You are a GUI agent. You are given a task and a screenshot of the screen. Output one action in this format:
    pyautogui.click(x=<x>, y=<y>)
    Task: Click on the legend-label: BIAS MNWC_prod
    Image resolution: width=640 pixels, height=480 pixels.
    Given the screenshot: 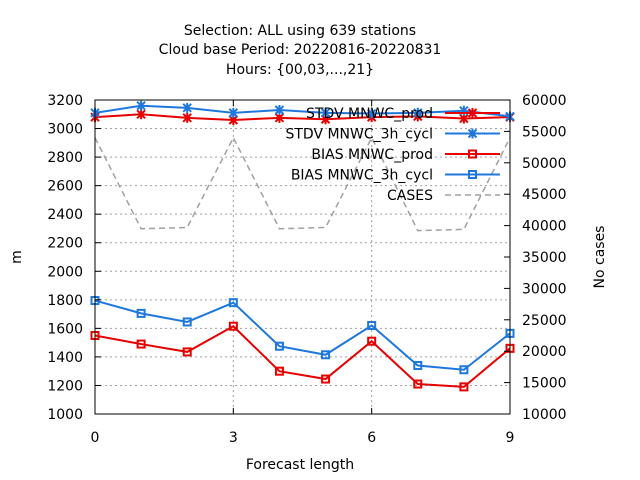 What is the action you would take?
    pyautogui.click(x=372, y=155)
    